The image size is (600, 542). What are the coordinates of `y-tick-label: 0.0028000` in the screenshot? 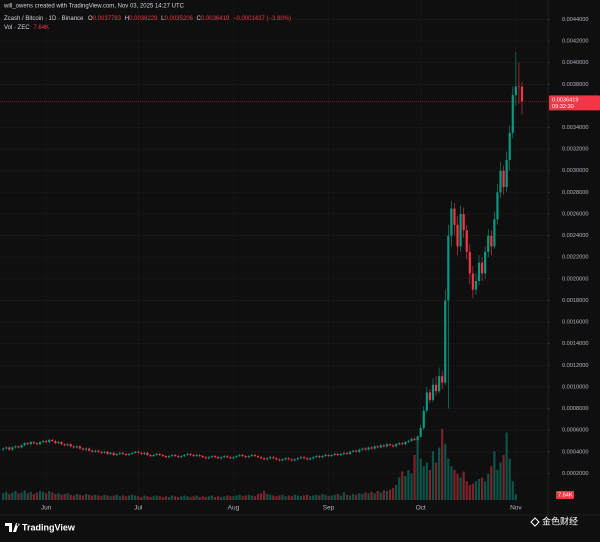 It's located at (575, 193).